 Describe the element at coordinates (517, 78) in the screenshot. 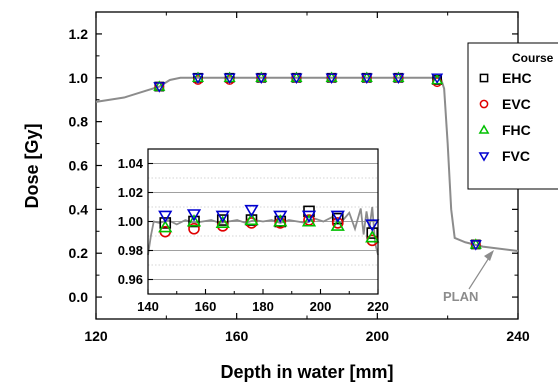

I see `legend-label-ehc: EHC` at that location.